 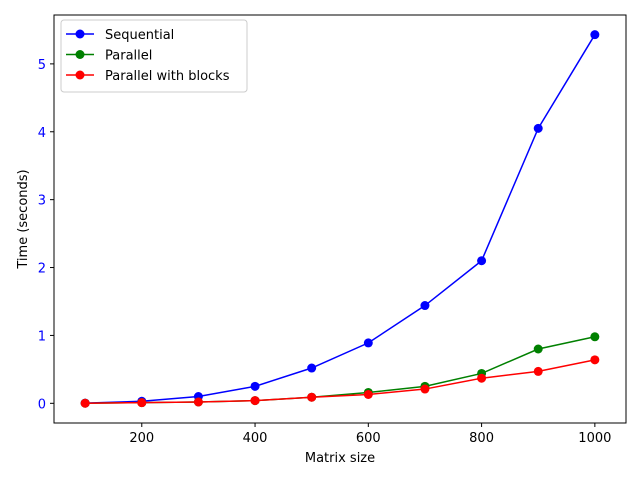 I want to click on series-line-parallel, so click(x=340, y=370).